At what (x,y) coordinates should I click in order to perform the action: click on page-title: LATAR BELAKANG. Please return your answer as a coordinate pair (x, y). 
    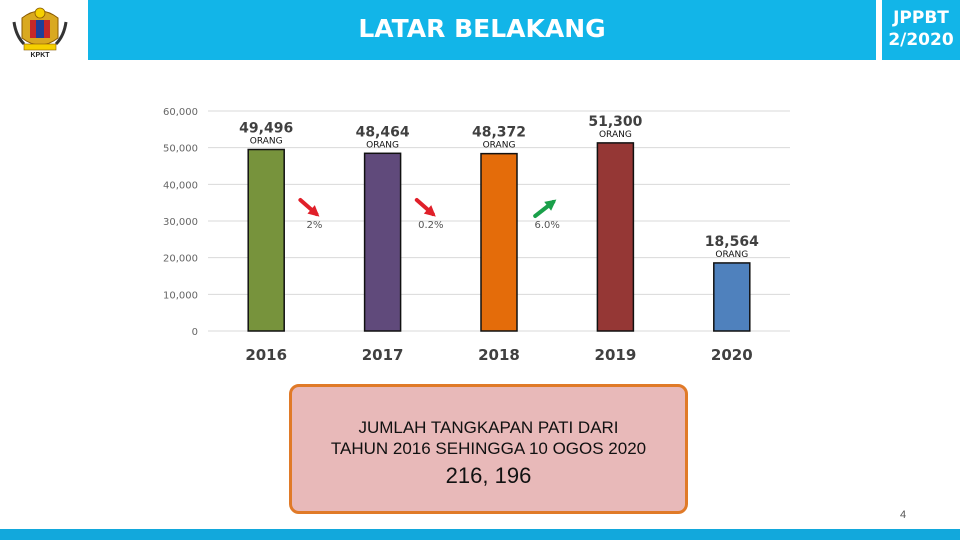
    Looking at the image, I should click on (482, 28).